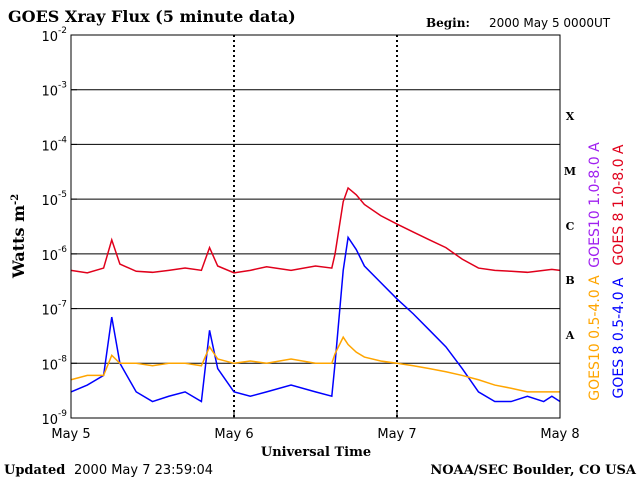 The image size is (640, 480). I want to click on x-tick-label: May 7, so click(396, 434).